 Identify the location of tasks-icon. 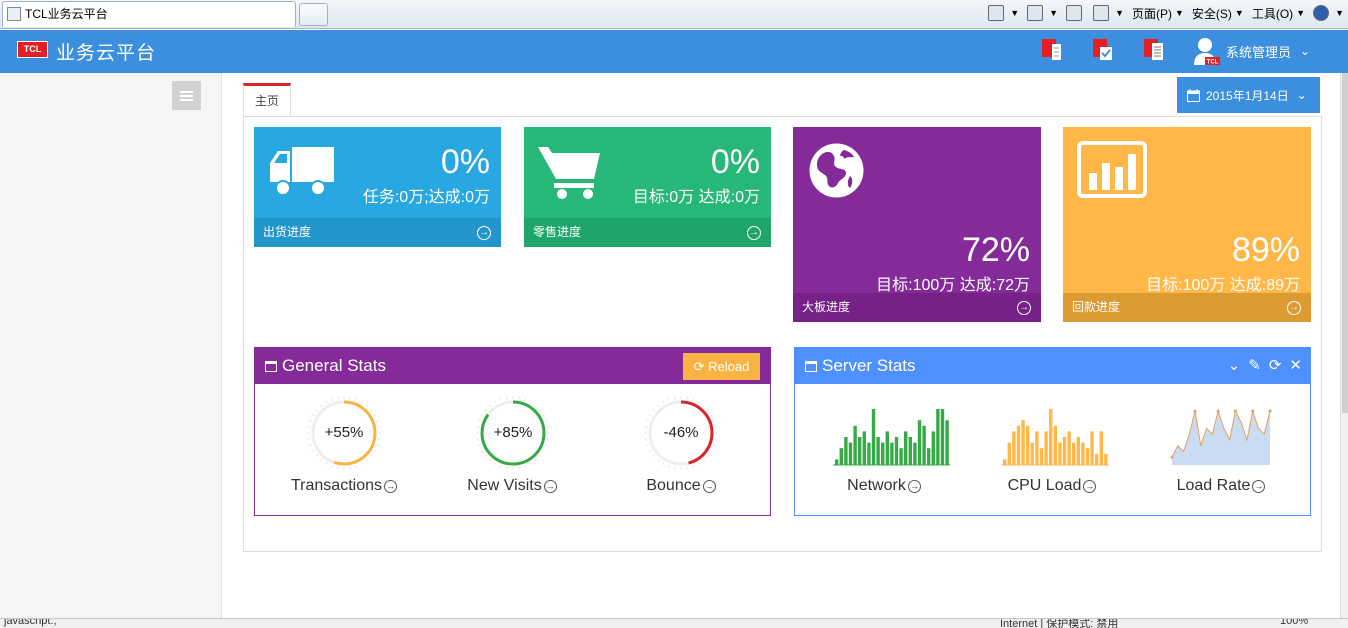
(1103, 51).